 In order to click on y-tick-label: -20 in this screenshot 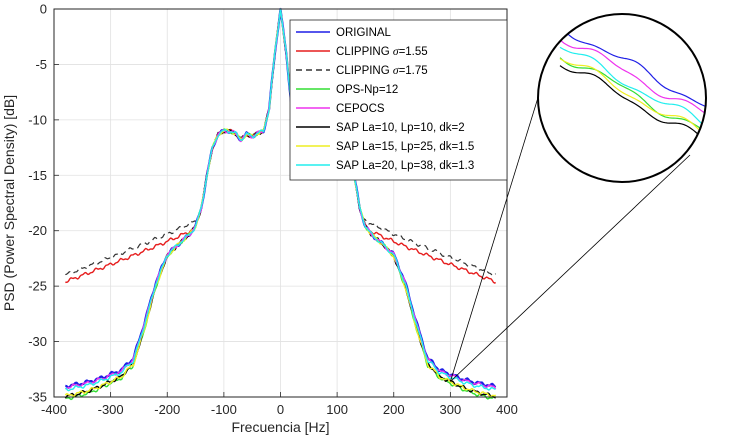, I will do `click(37, 230)`.